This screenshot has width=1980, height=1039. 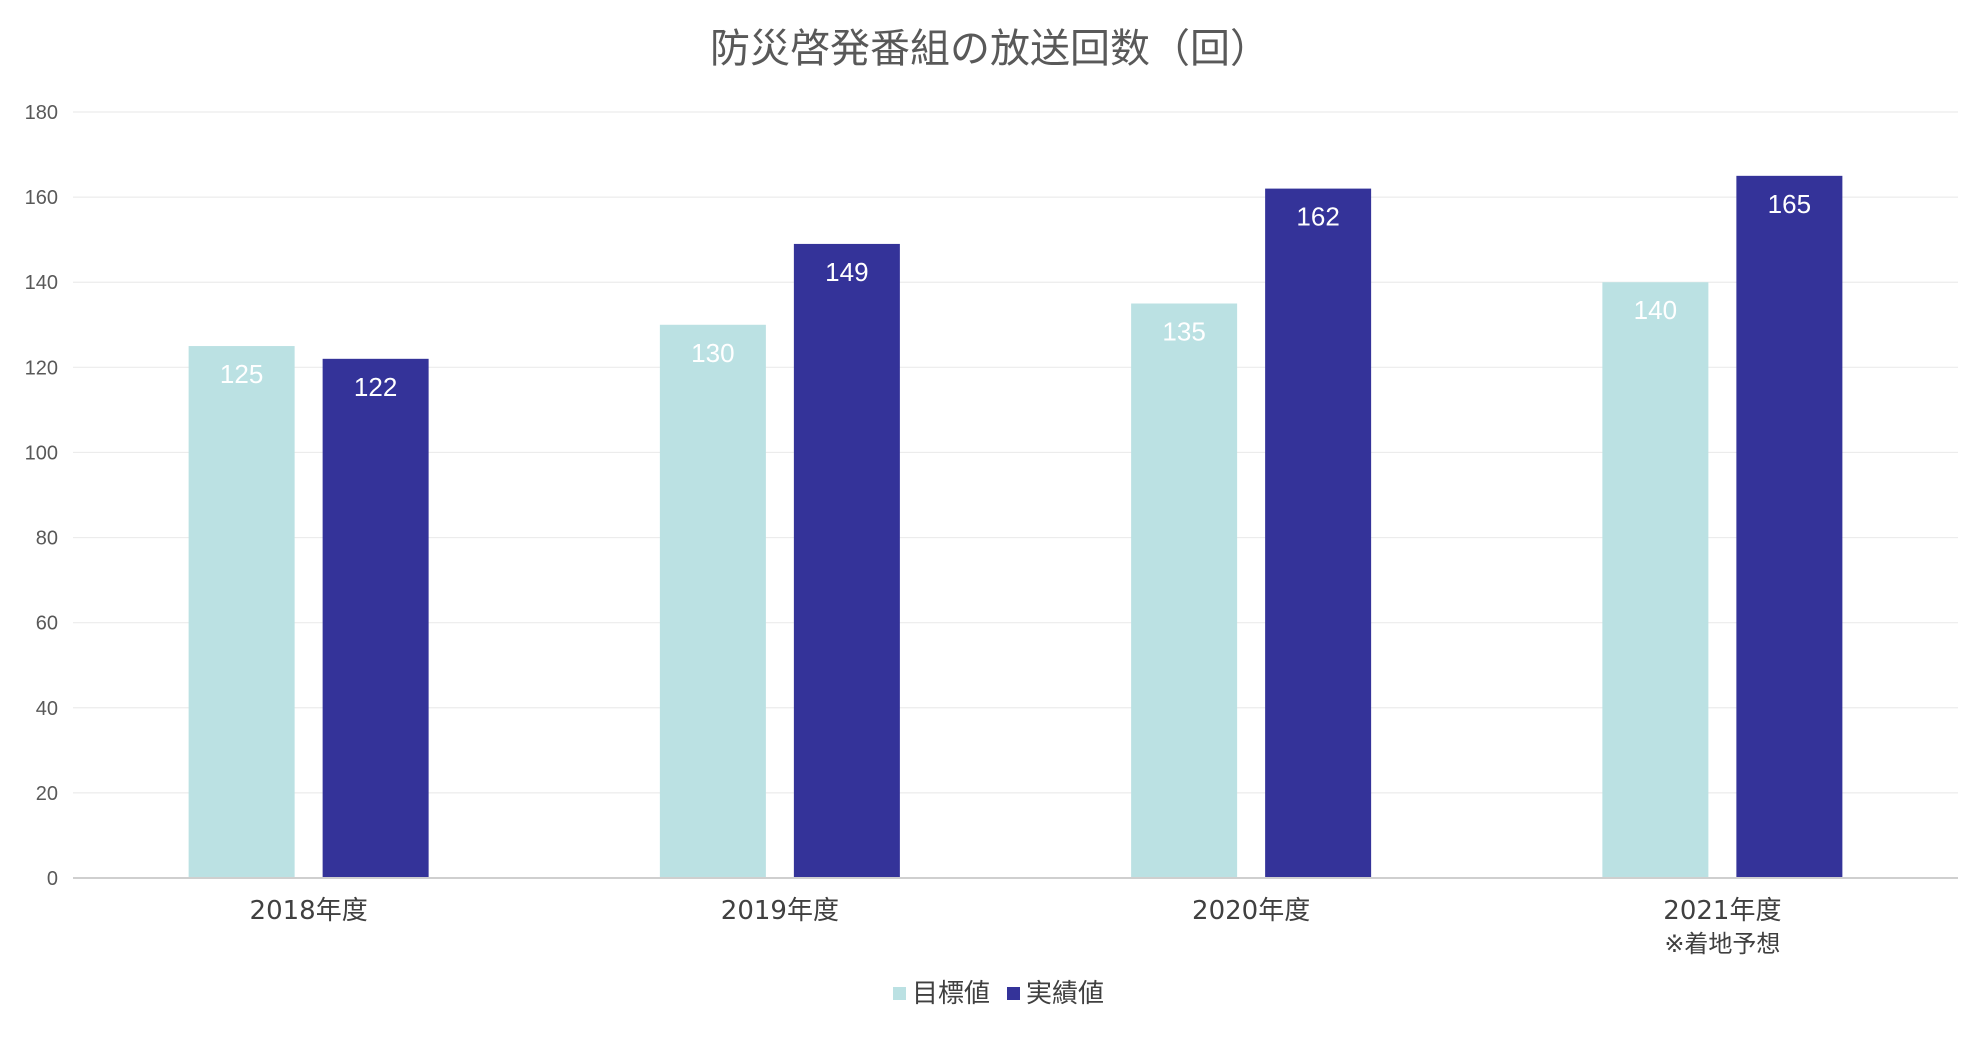 I want to click on y-tick-label-20: 20, so click(x=47, y=794).